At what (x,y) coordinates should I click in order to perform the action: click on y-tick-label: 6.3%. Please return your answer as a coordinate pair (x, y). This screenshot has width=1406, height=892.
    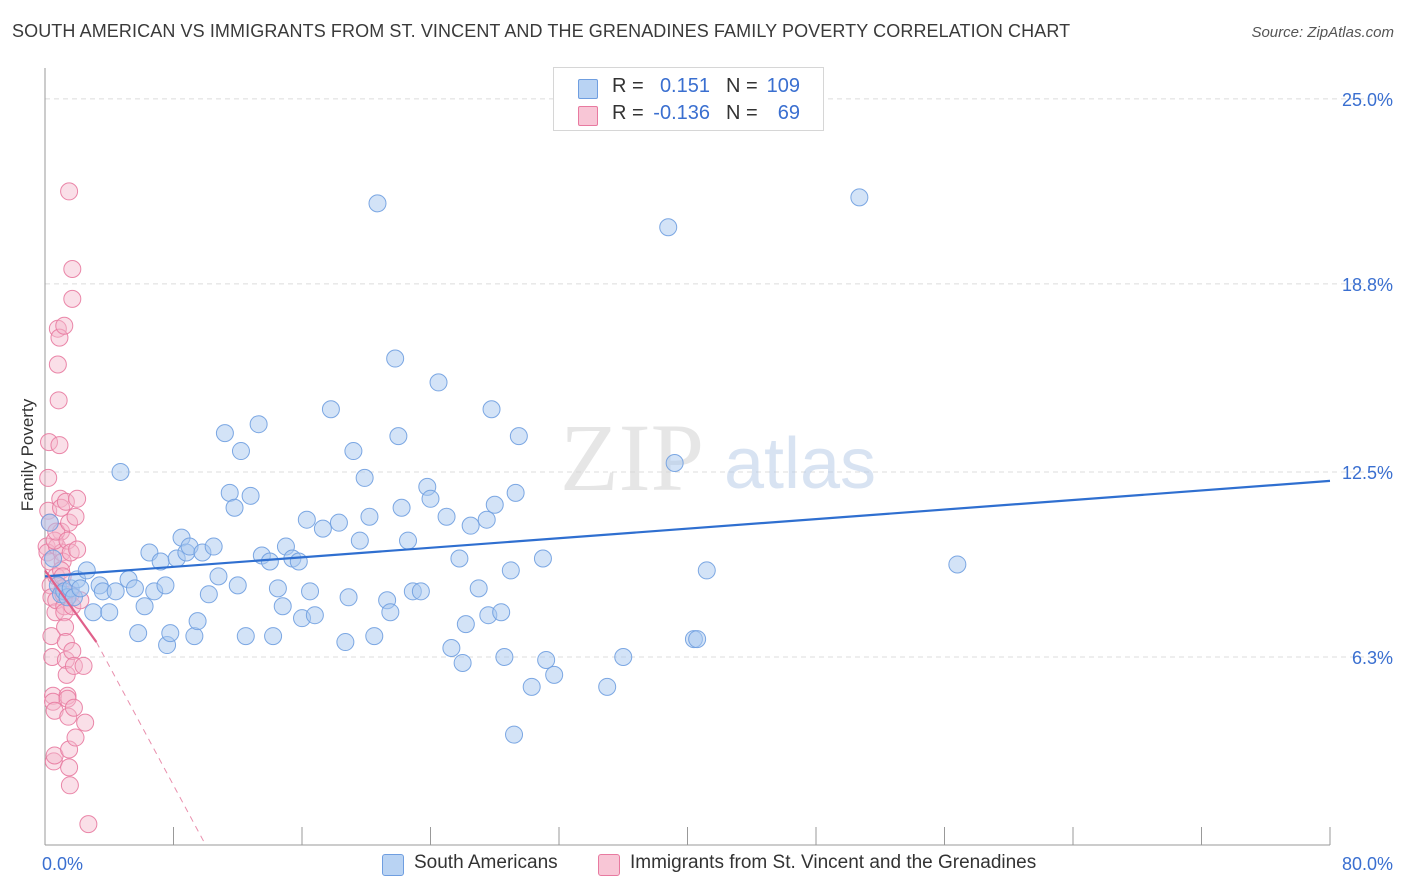
    Looking at the image, I should click on (1372, 658).